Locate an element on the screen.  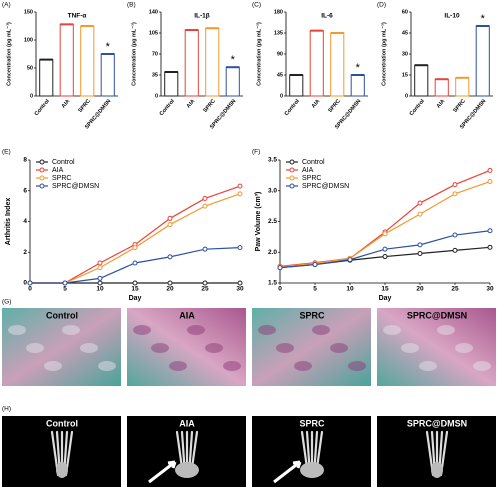
y-tick-label: 45 is located at coordinates (280, 75).